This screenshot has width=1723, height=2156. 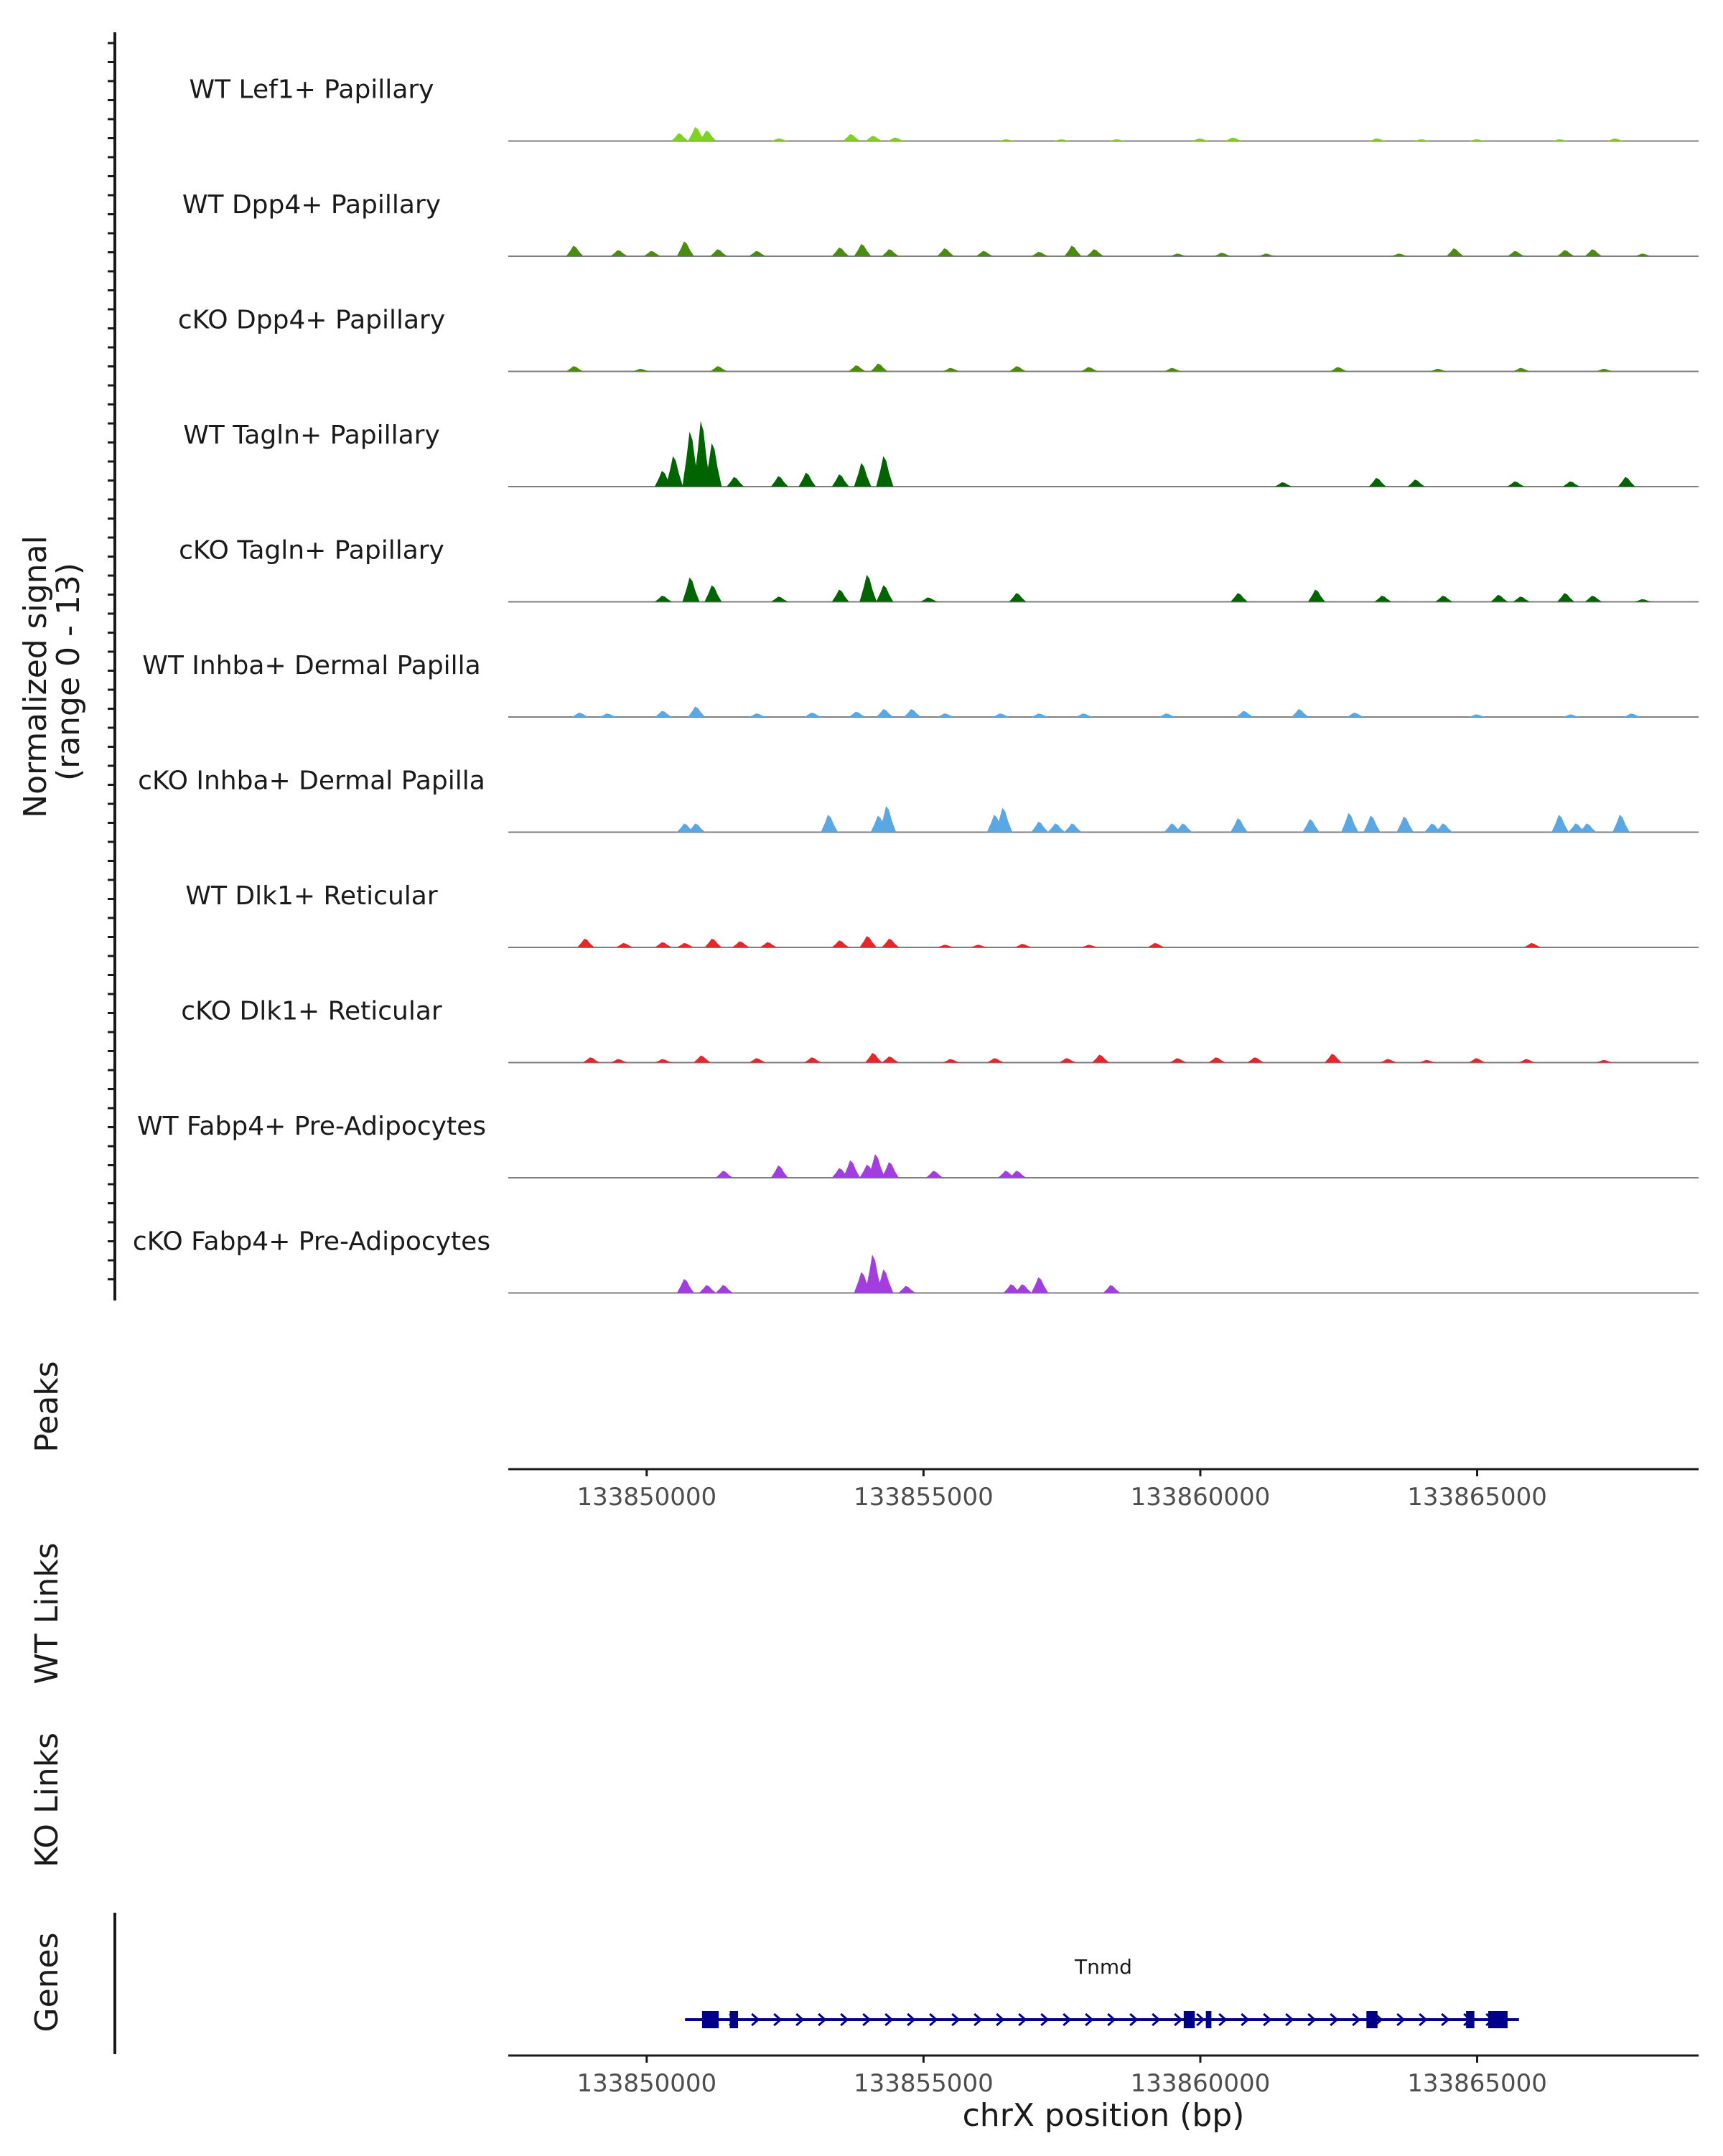 What do you see at coordinates (311, 551) in the screenshot?
I see `track-label: cKO Tagln+ Papillary` at bounding box center [311, 551].